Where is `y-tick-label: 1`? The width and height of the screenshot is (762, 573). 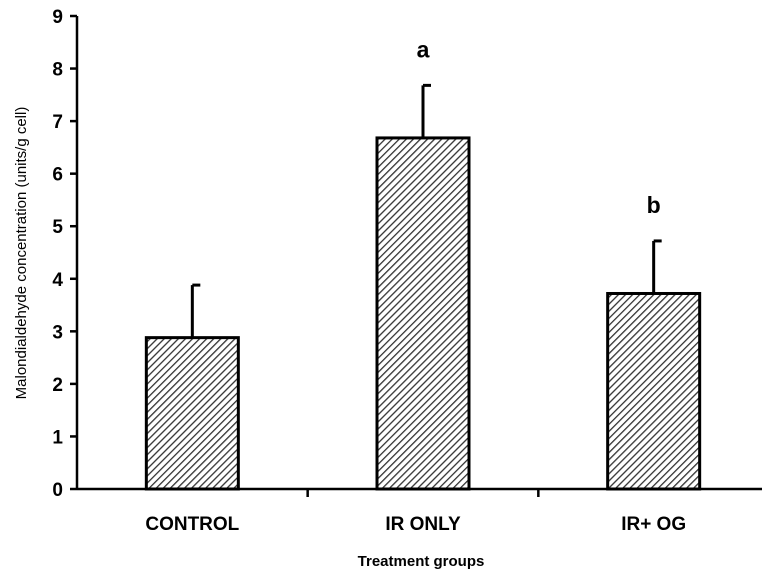
y-tick-label: 1 is located at coordinates (57, 437).